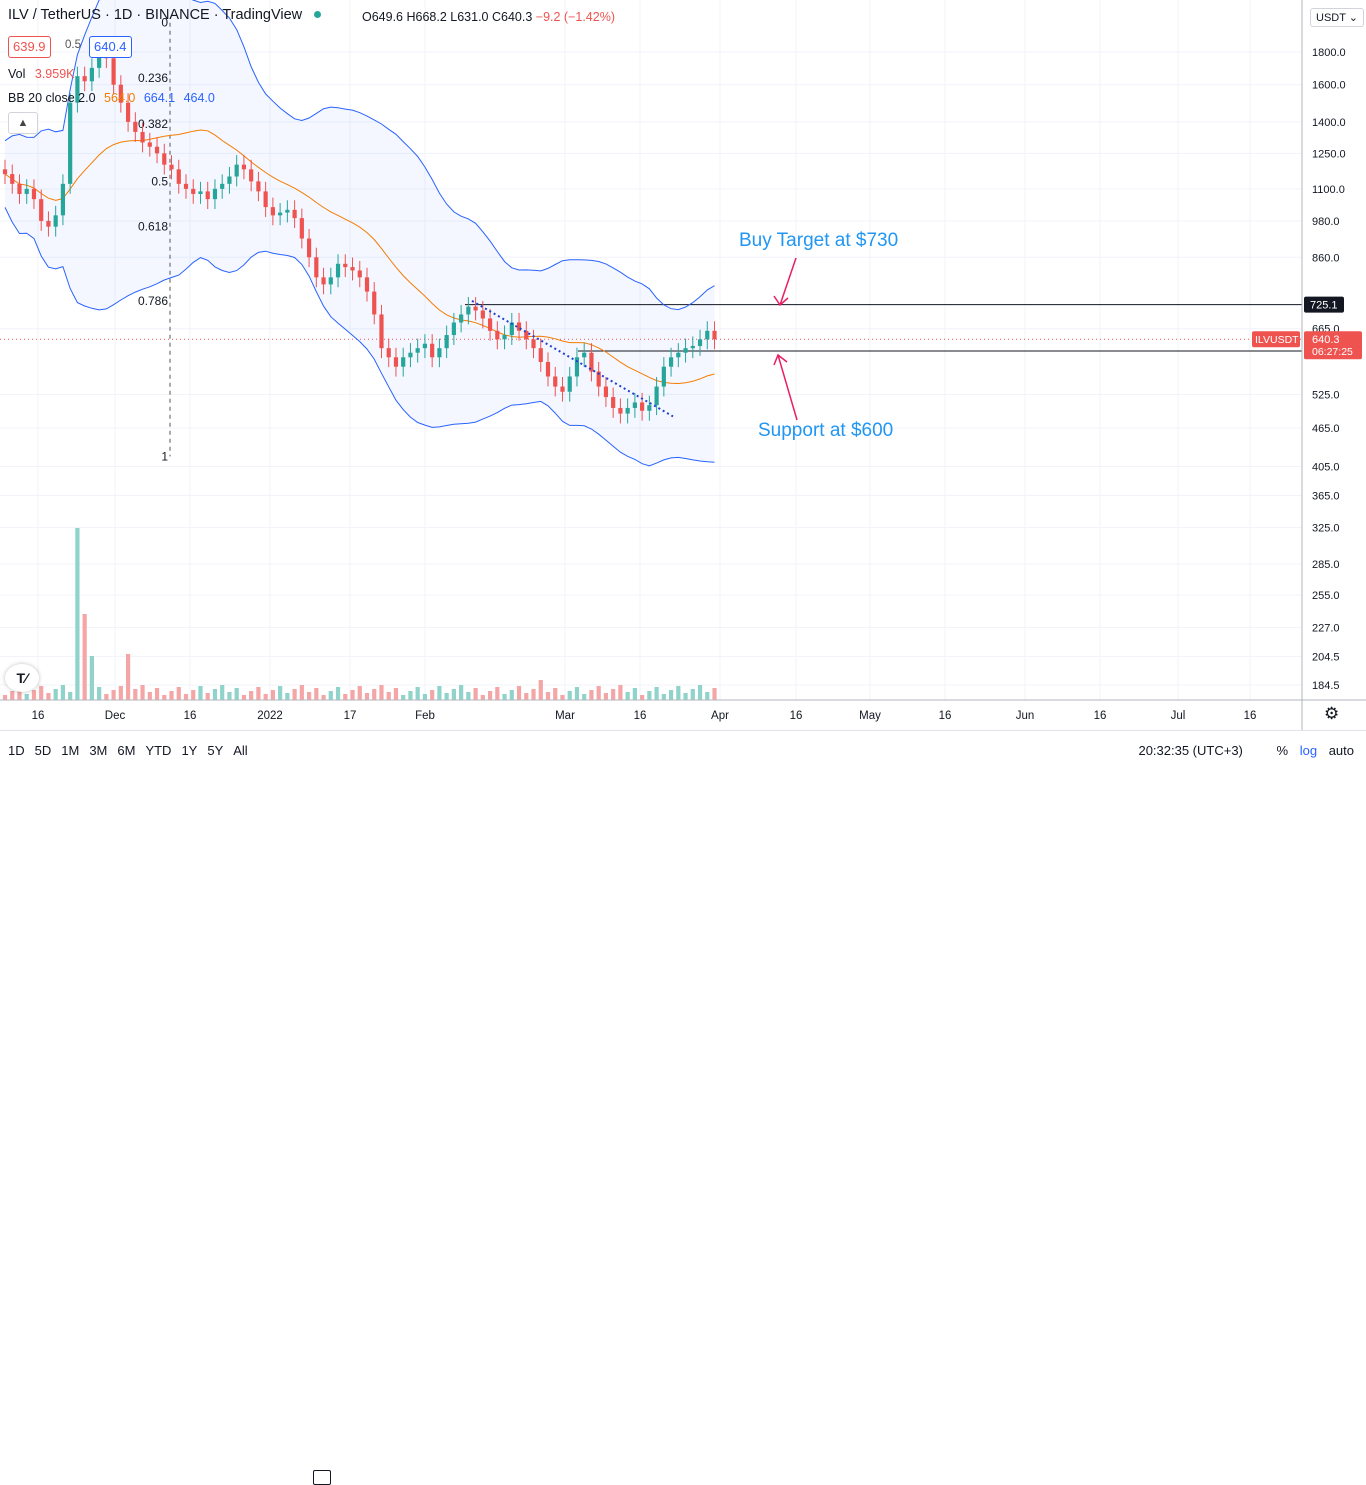 The width and height of the screenshot is (1366, 1485). Describe the element at coordinates (215, 750) in the screenshot. I see `range-button-5y: 5Y` at that location.